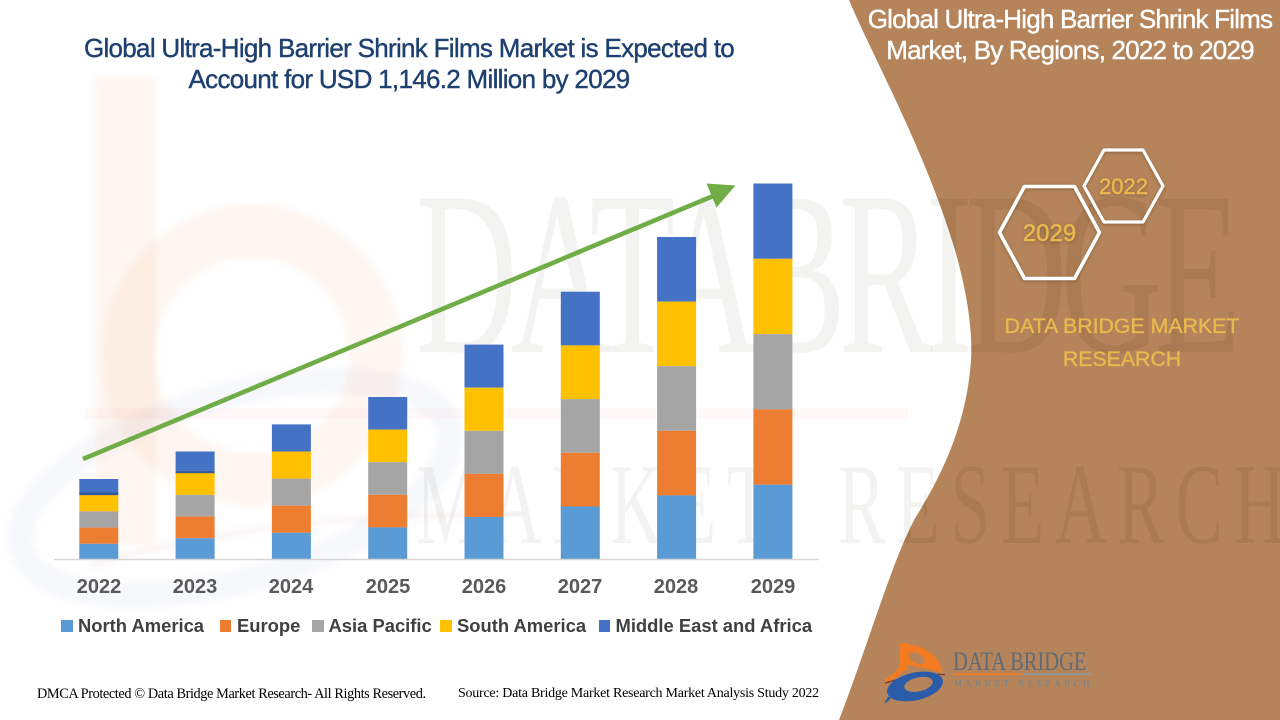 This screenshot has height=720, width=1280. I want to click on svg-text: DATA BRIDGE, so click(1019, 662).